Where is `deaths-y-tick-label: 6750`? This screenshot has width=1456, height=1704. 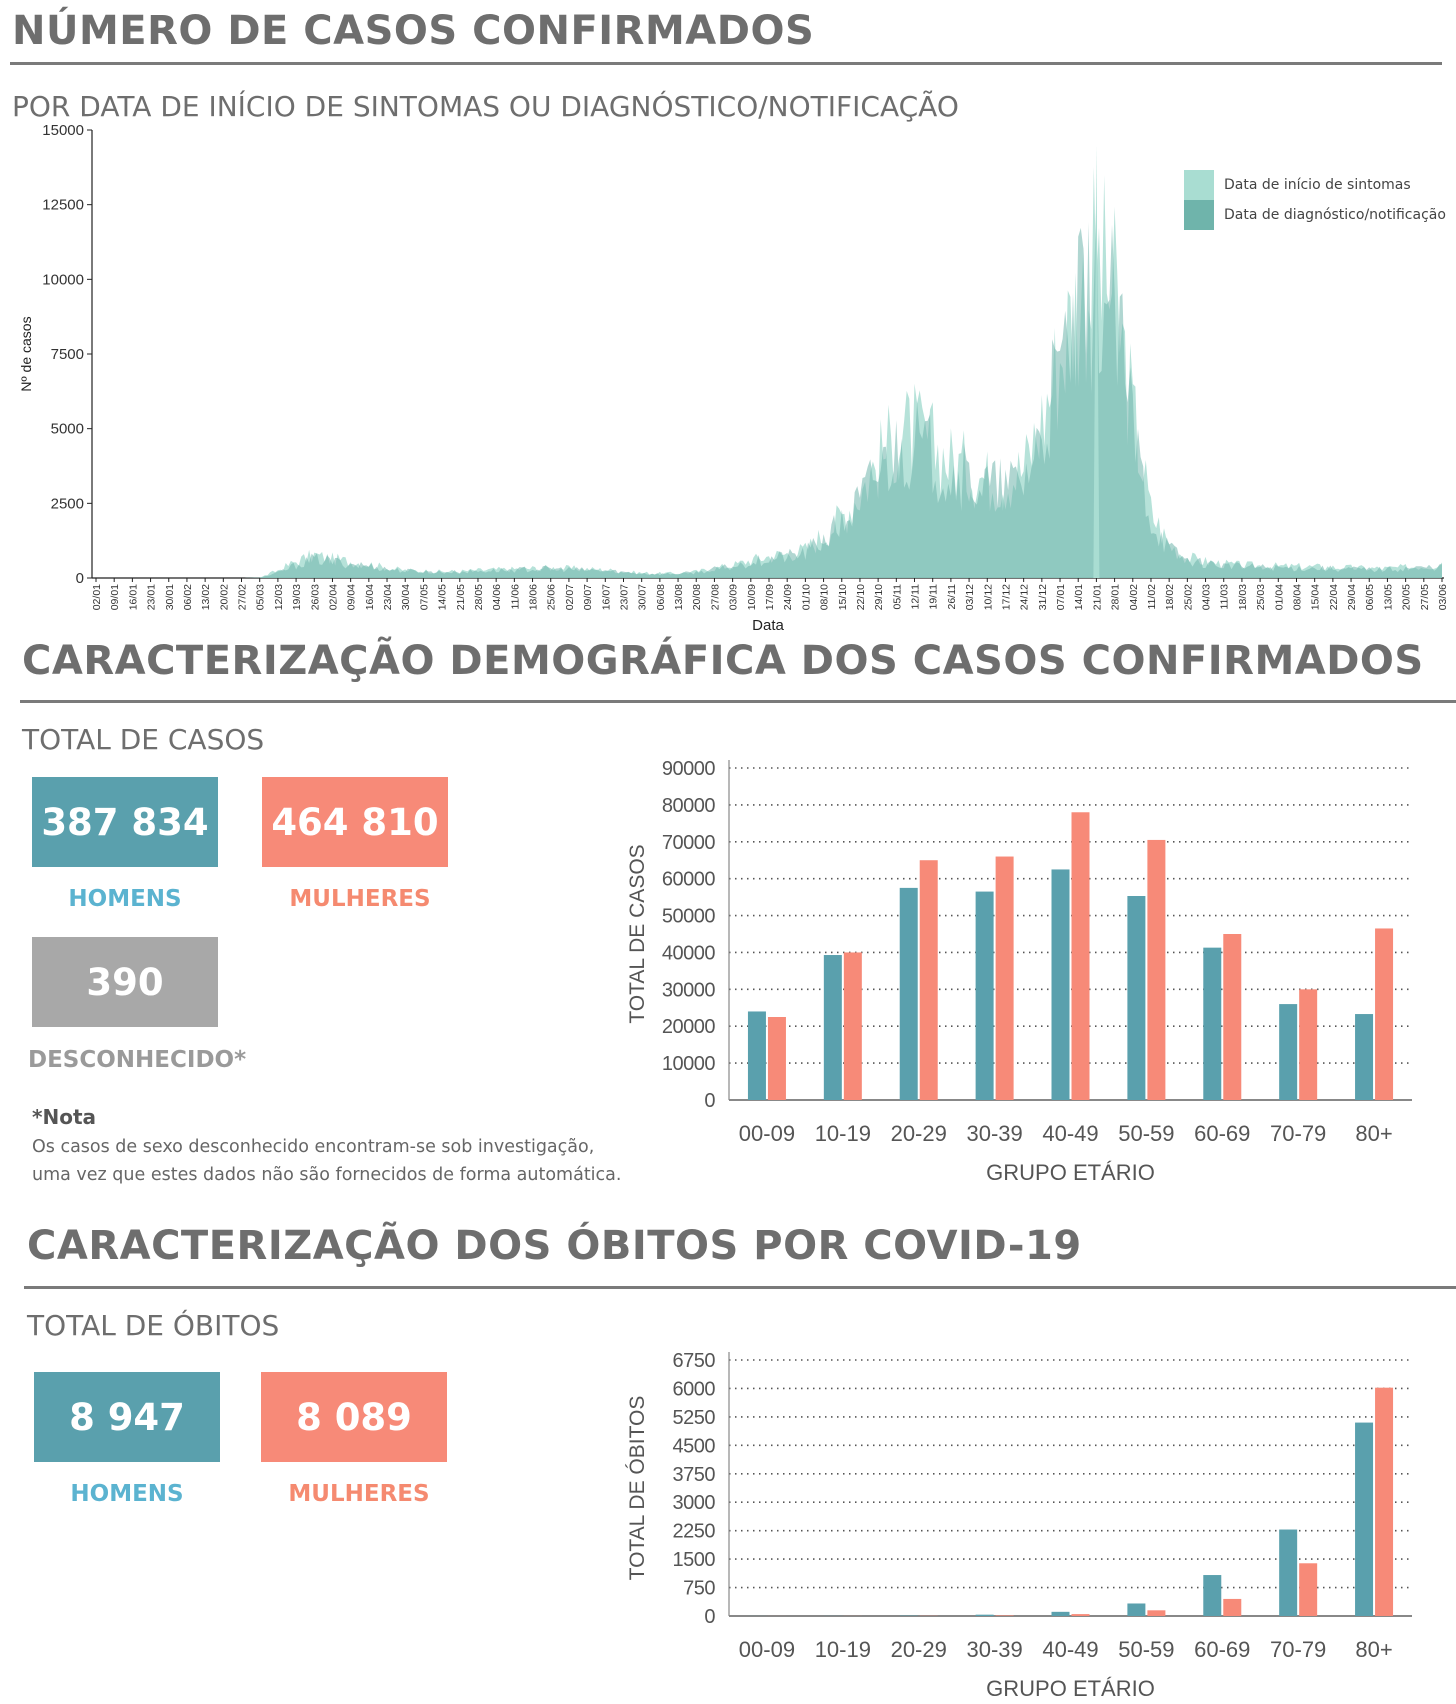
deaths-y-tick-label: 6750 is located at coordinates (694, 1361).